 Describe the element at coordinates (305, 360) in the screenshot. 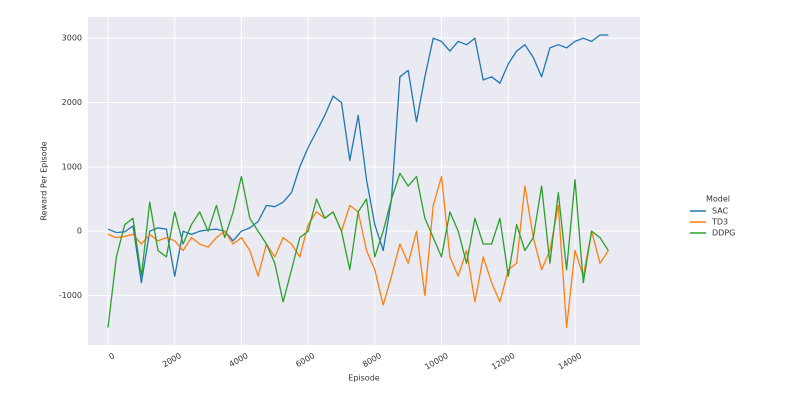

I see `x-tick-label: 6000` at that location.